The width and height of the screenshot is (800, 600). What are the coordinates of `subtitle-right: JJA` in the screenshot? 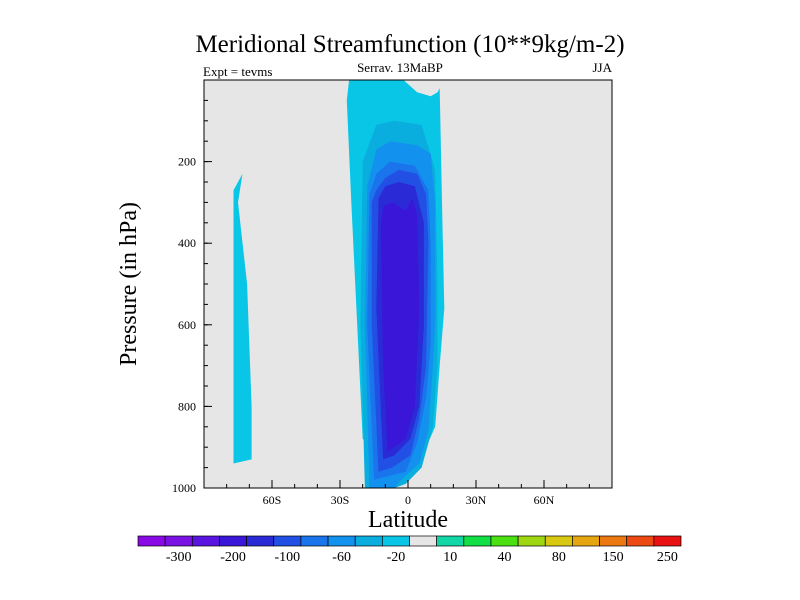 It's located at (602, 67).